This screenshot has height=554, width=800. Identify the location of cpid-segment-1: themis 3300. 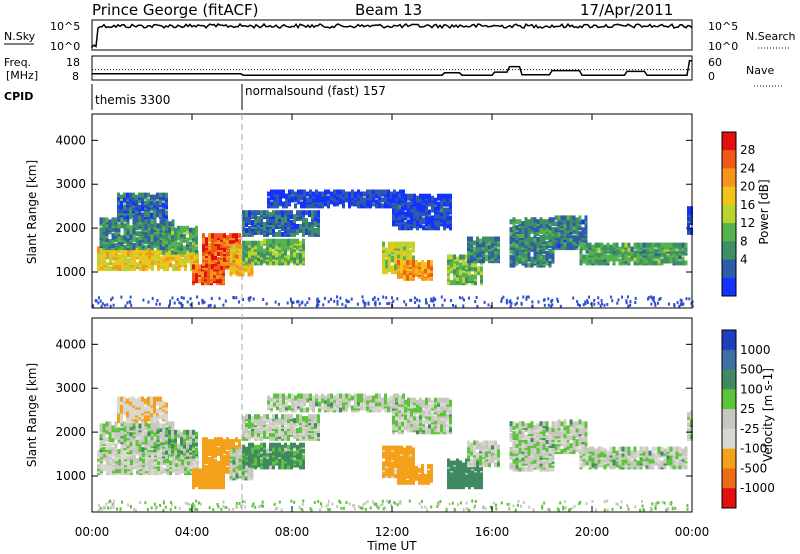
(132, 100).